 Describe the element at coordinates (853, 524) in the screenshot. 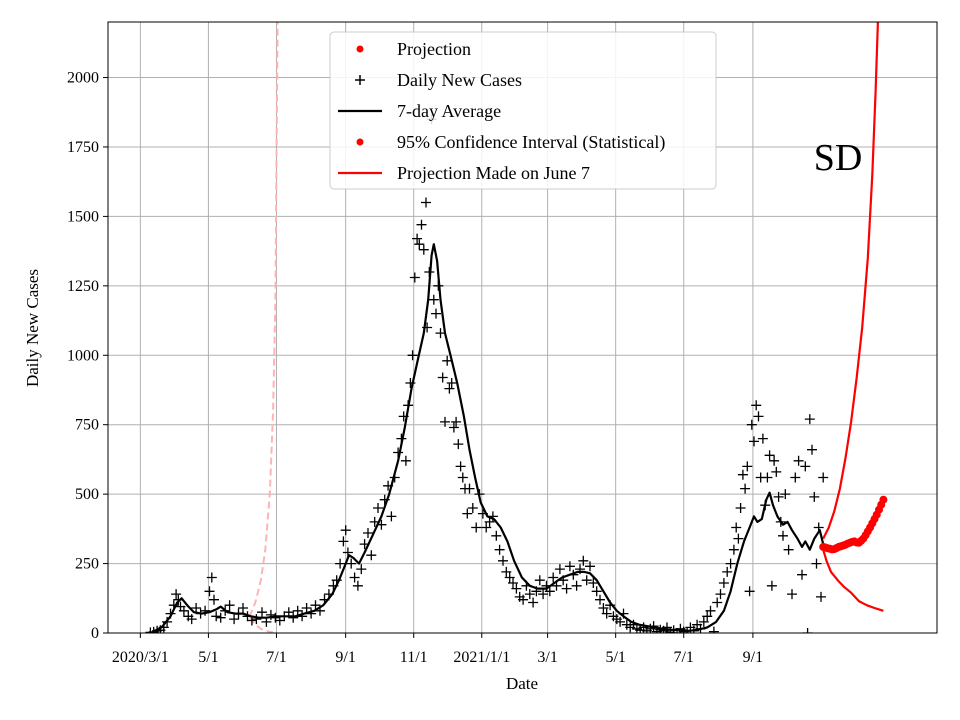

I see `series-projection` at that location.